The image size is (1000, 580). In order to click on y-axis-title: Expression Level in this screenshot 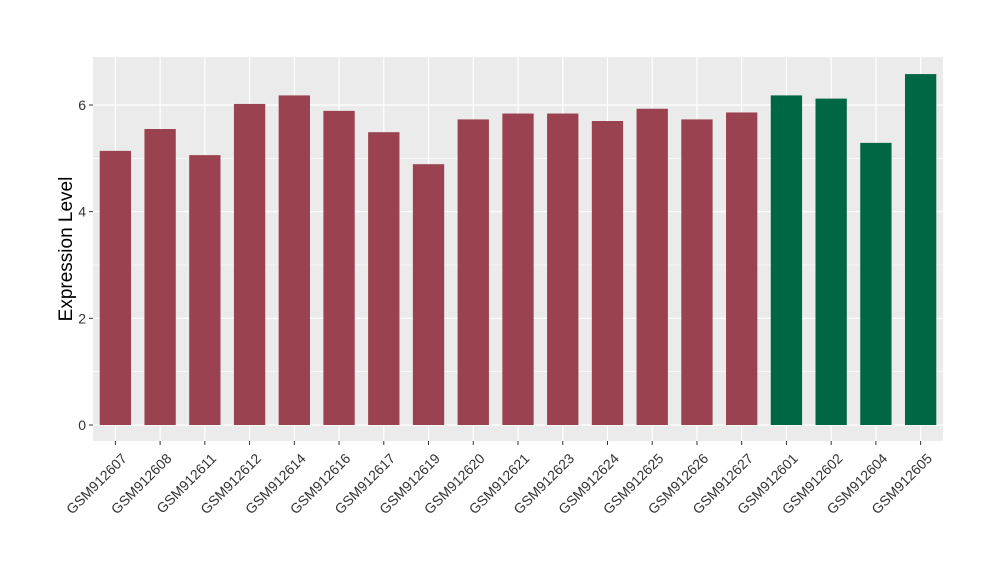, I will do `click(66, 249)`.